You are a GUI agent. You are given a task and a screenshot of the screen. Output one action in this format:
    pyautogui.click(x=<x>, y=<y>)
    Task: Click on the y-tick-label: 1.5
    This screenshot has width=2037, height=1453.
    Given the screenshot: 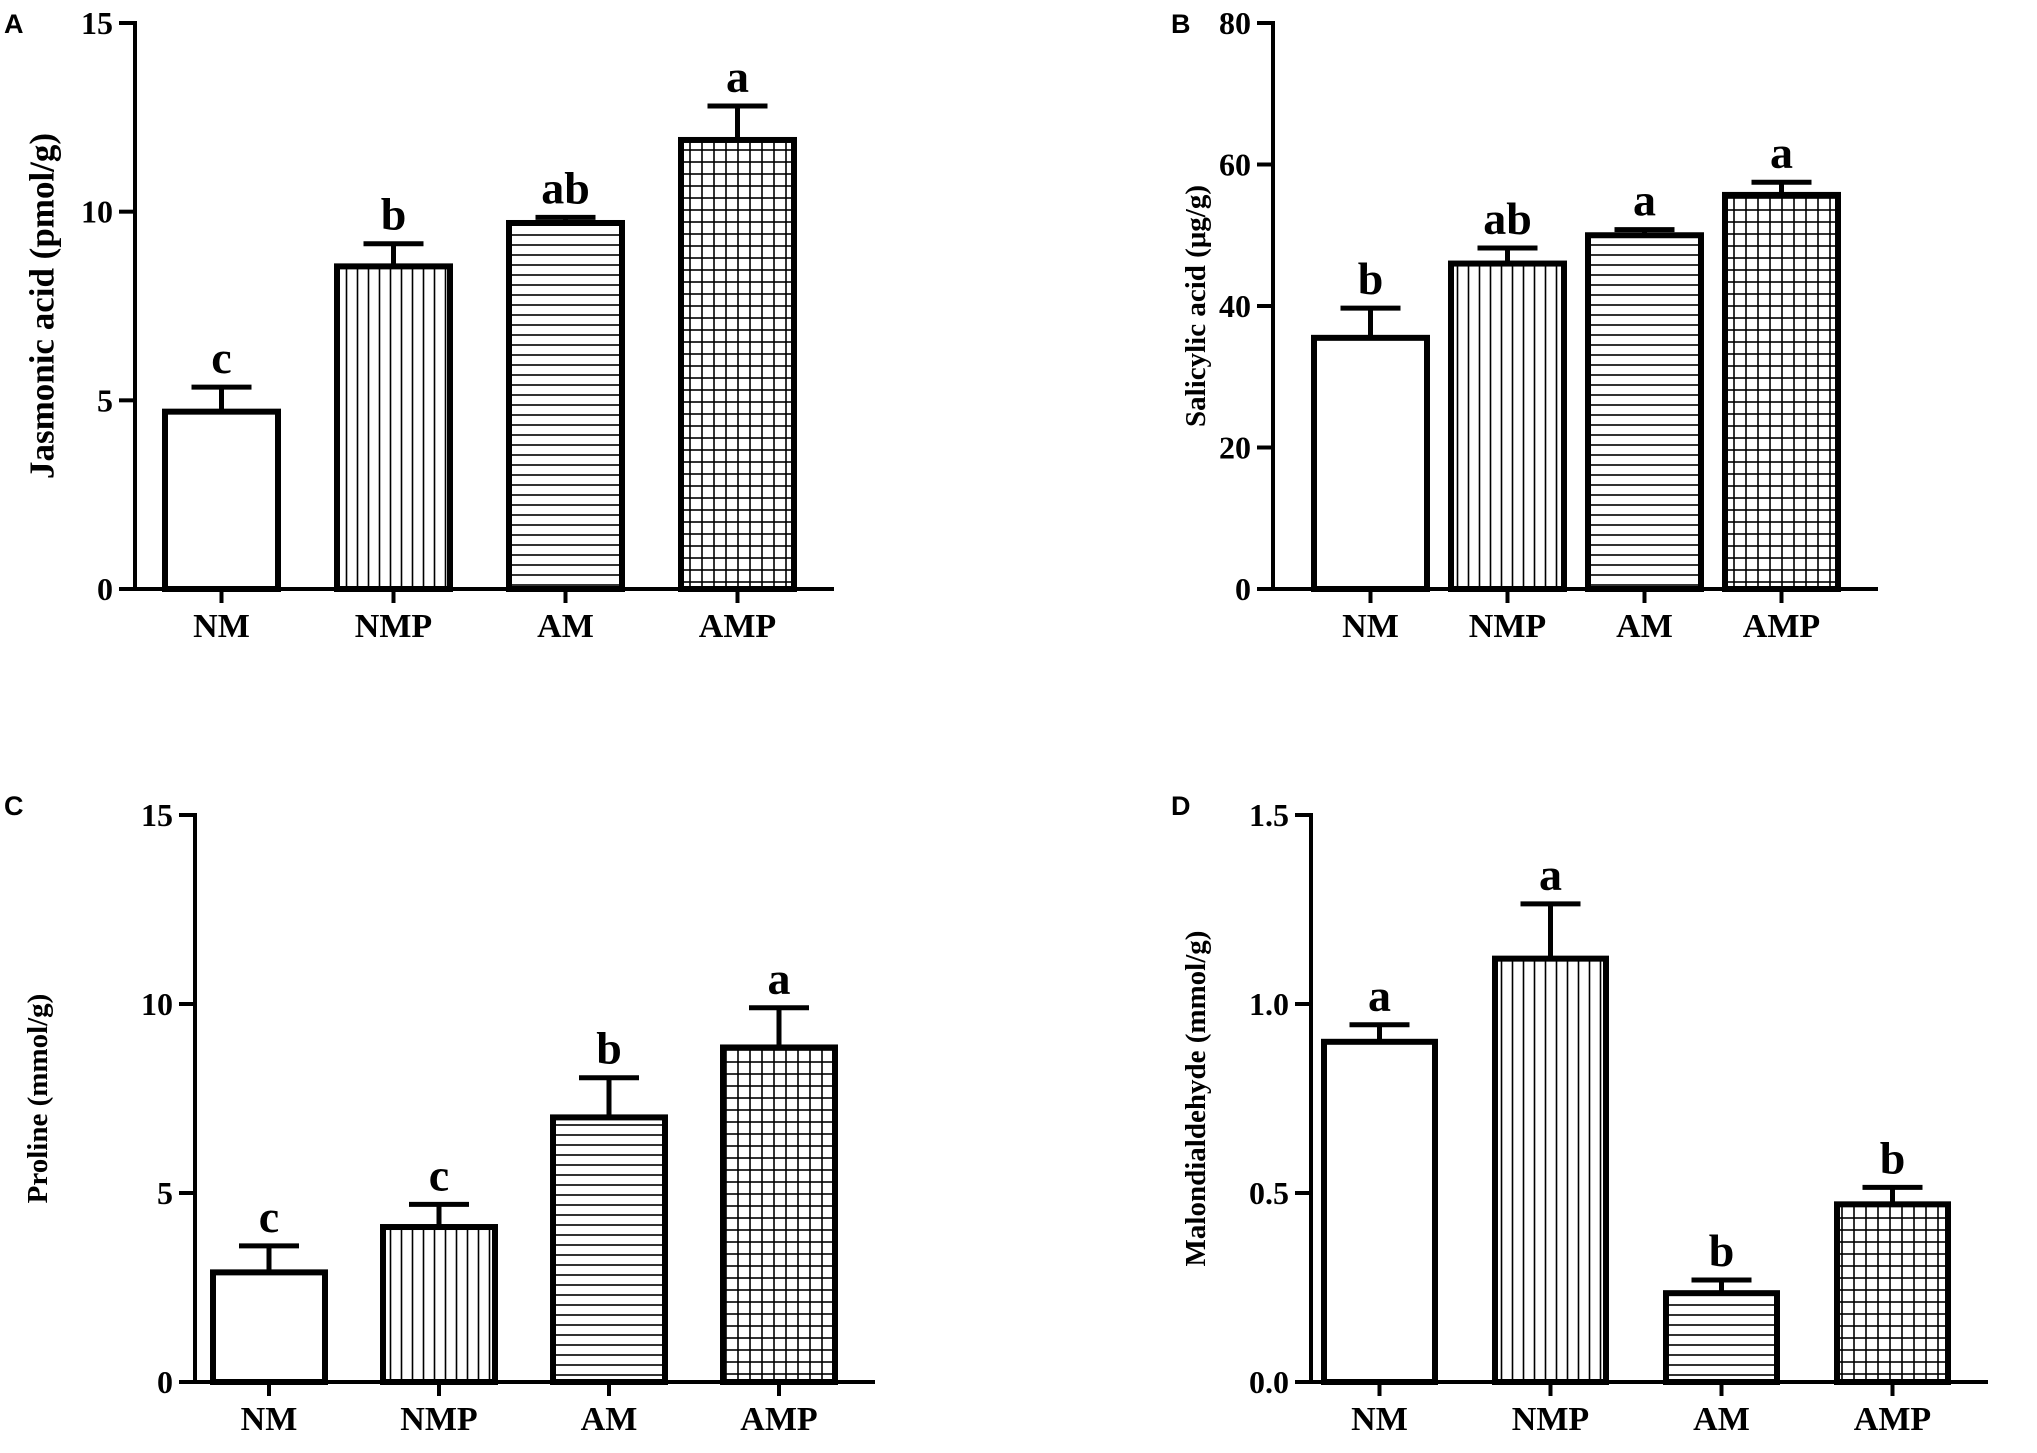 What is the action you would take?
    pyautogui.click(x=1269, y=815)
    